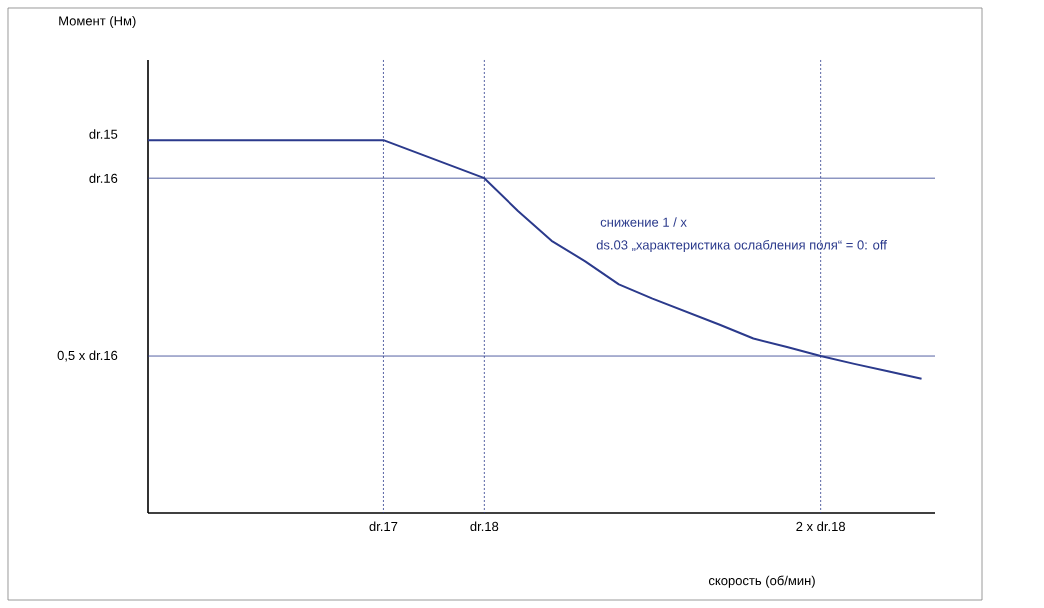 The height and width of the screenshot is (608, 1044). What do you see at coordinates (97, 22) in the screenshot?
I see `text: Момент (Нм)` at bounding box center [97, 22].